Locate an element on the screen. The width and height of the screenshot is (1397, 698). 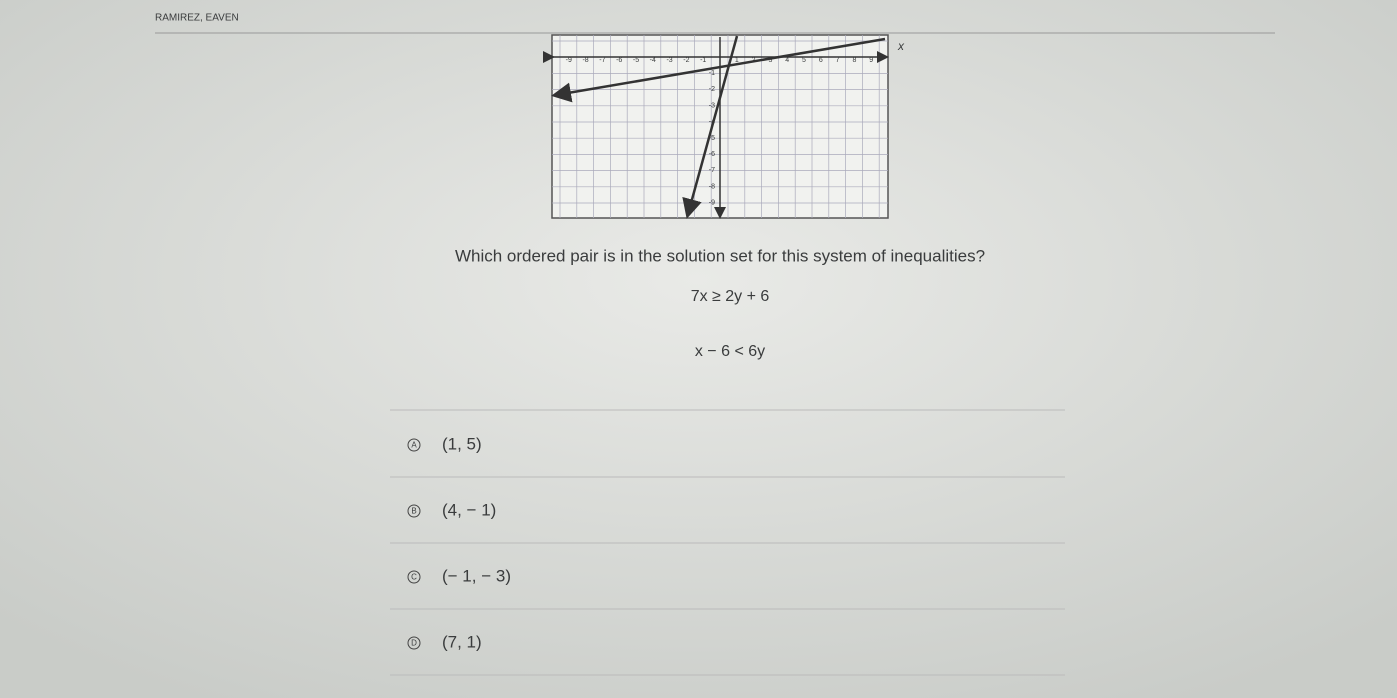
boundary-line is located at coordinates (718, 70).